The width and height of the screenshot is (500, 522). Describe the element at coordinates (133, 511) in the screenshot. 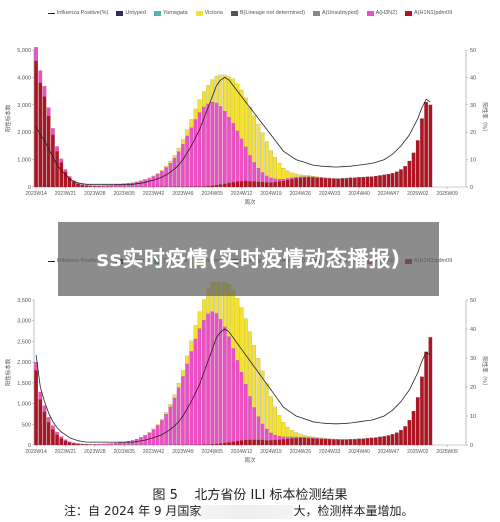

I see `note-prefix: 注：自 2024 年 9 月国家` at that location.